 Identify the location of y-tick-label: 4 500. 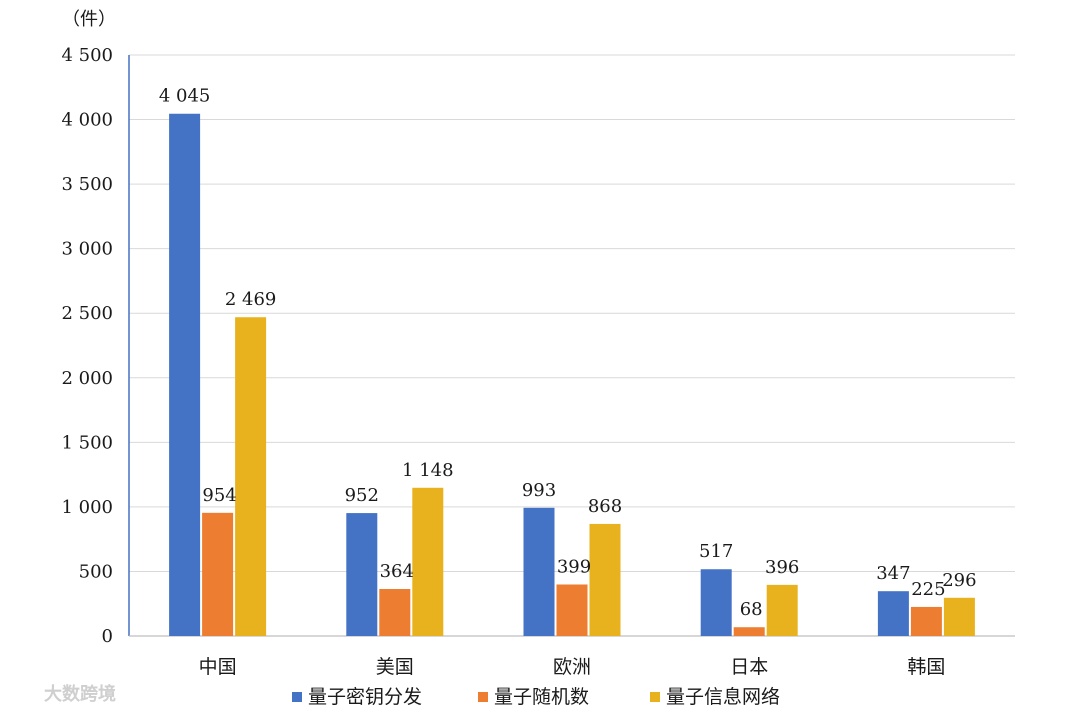
(87, 55).